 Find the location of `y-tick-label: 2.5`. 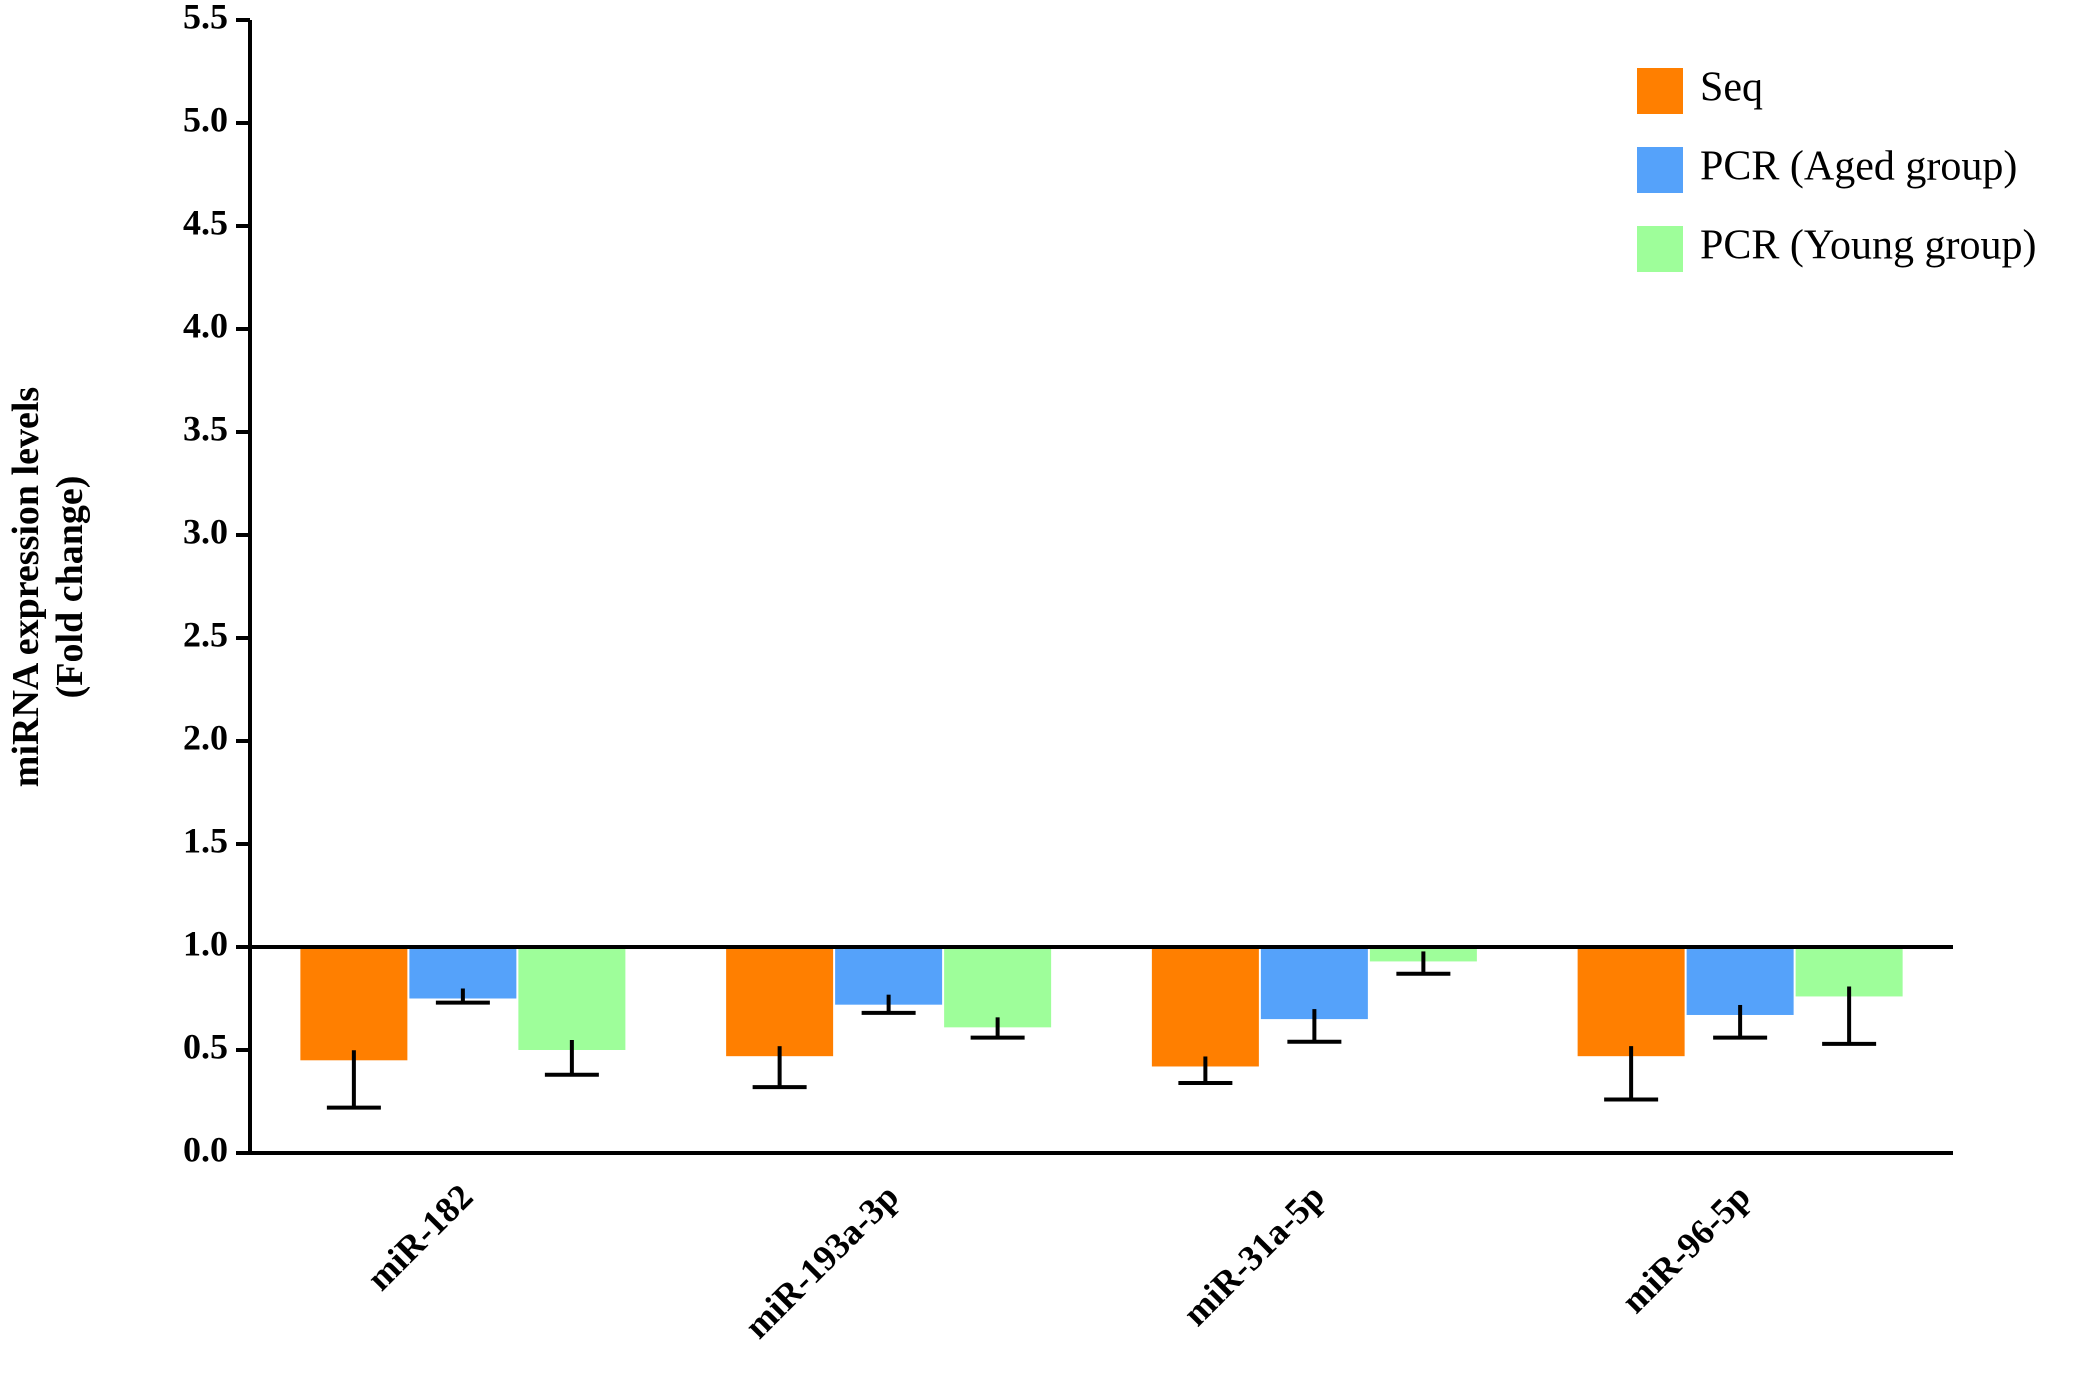

y-tick-label: 2.5 is located at coordinates (205, 634).